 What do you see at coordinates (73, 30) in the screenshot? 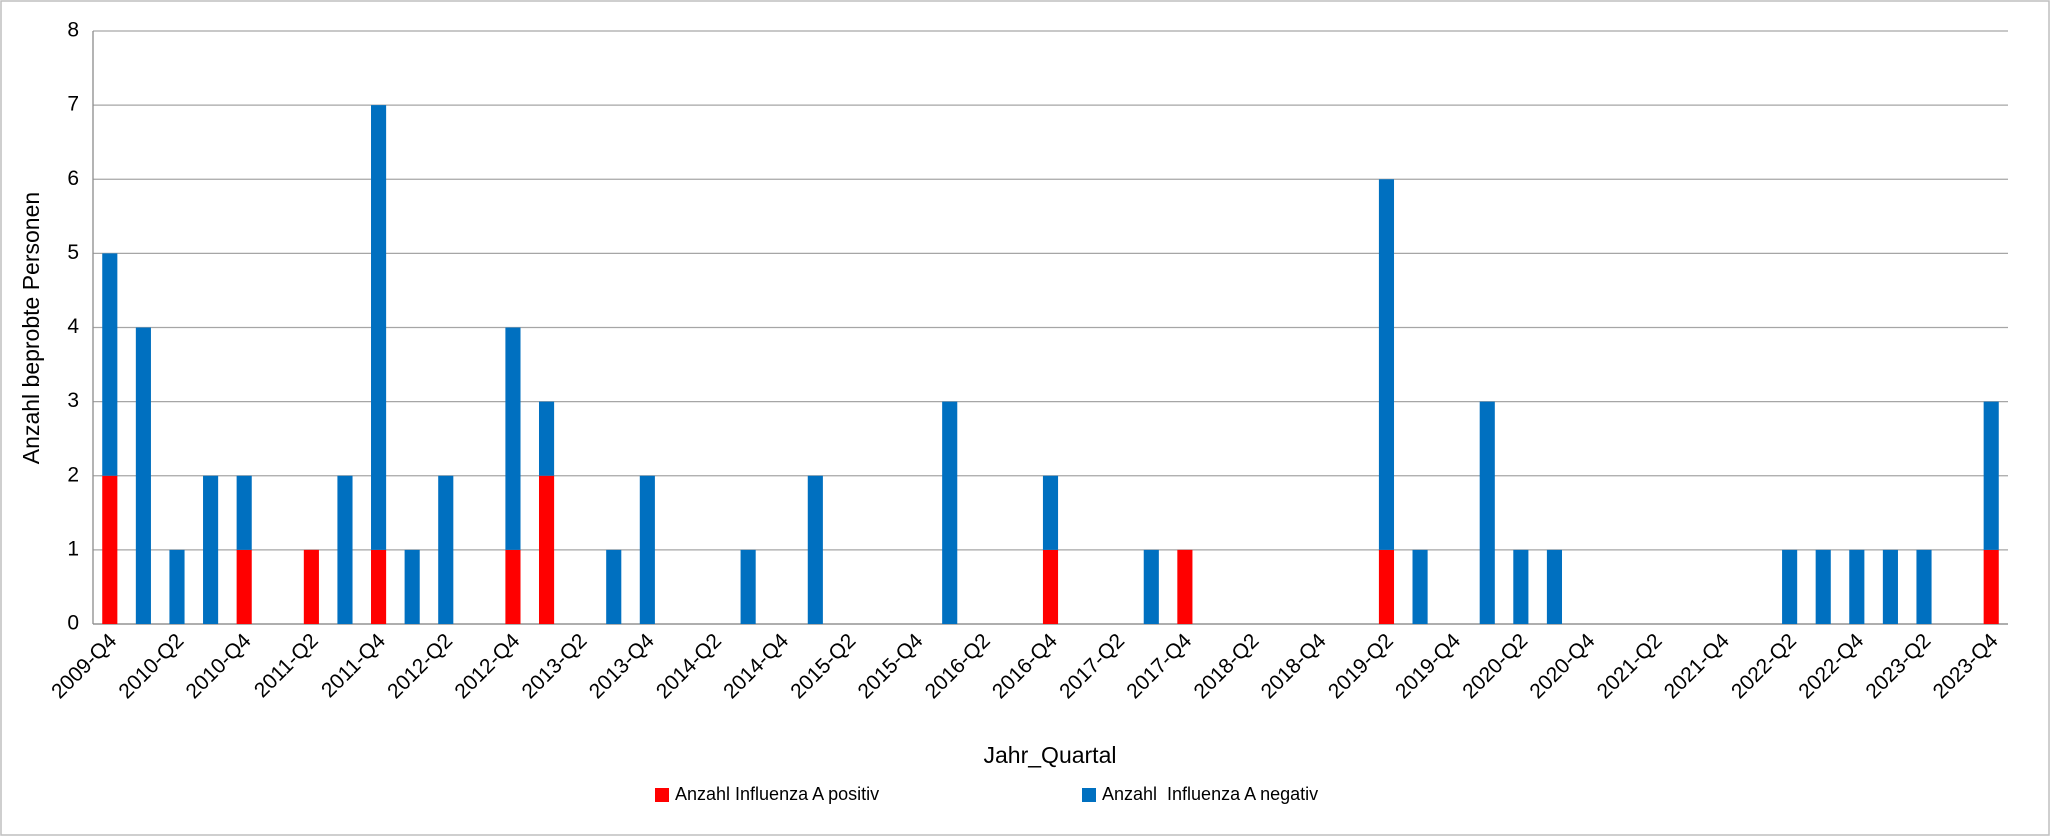
I see `y-tick-label: 8` at bounding box center [73, 30].